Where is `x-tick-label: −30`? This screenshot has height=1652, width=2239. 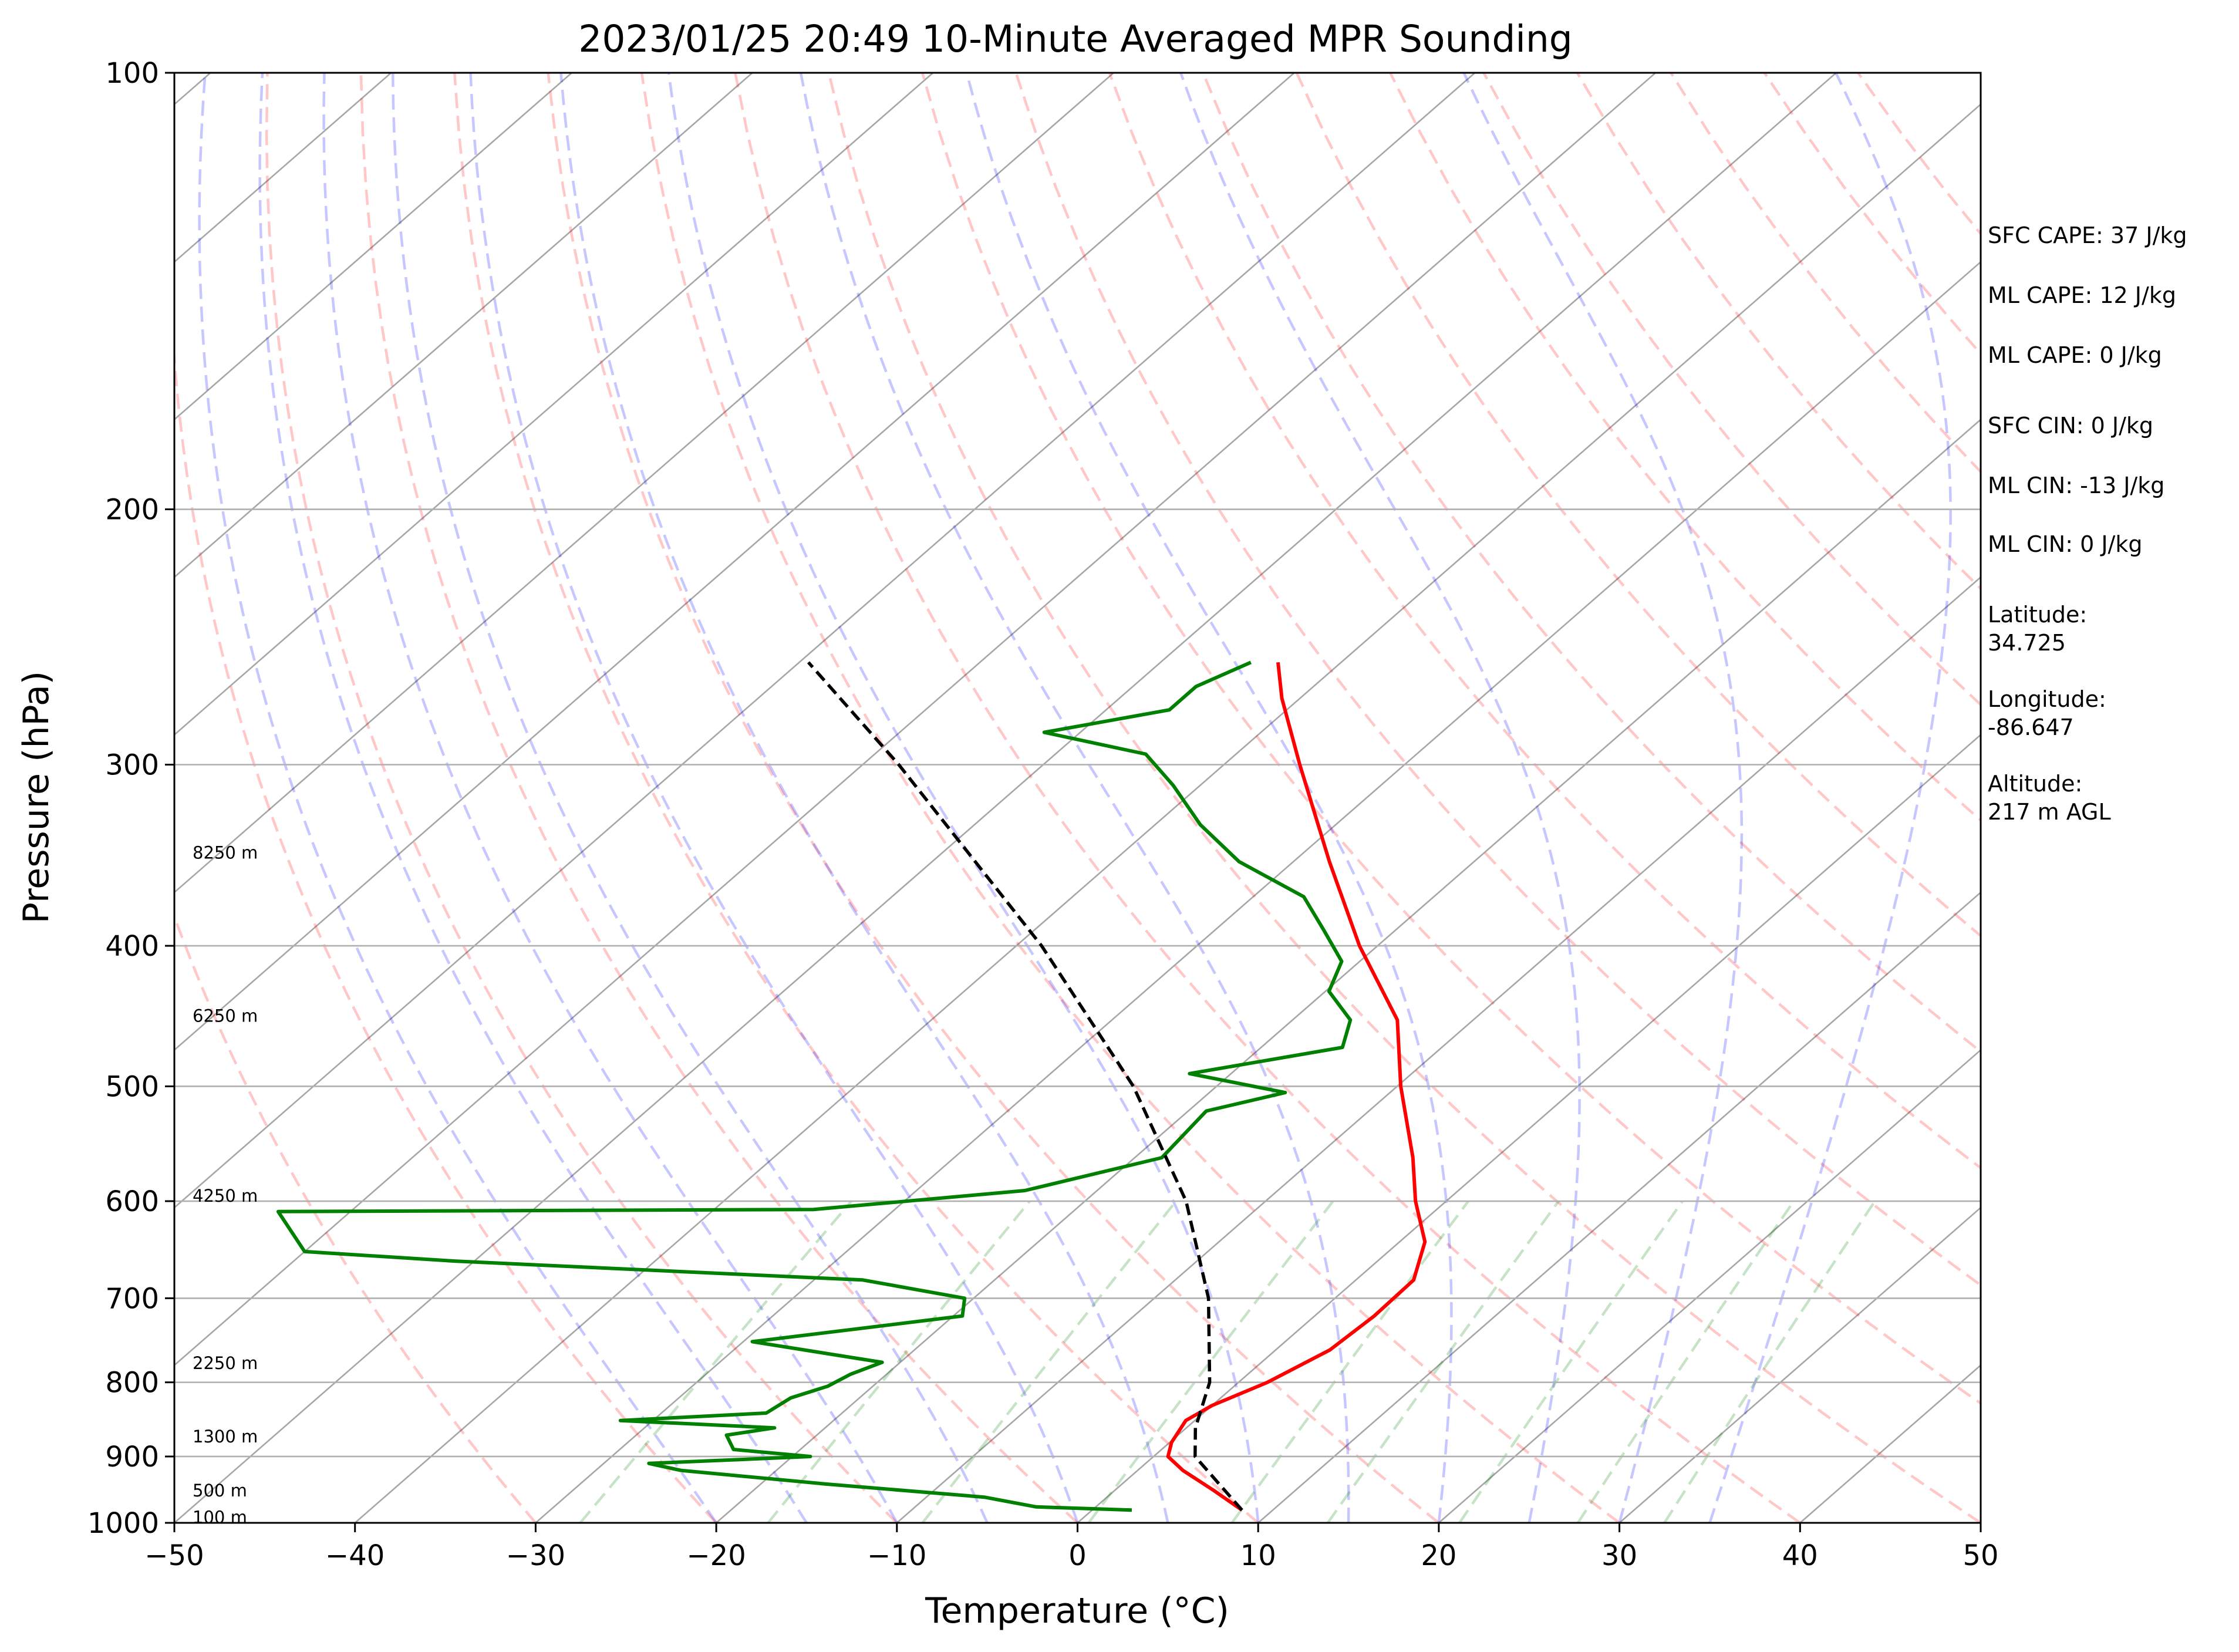 x-tick-label: −30 is located at coordinates (536, 1555).